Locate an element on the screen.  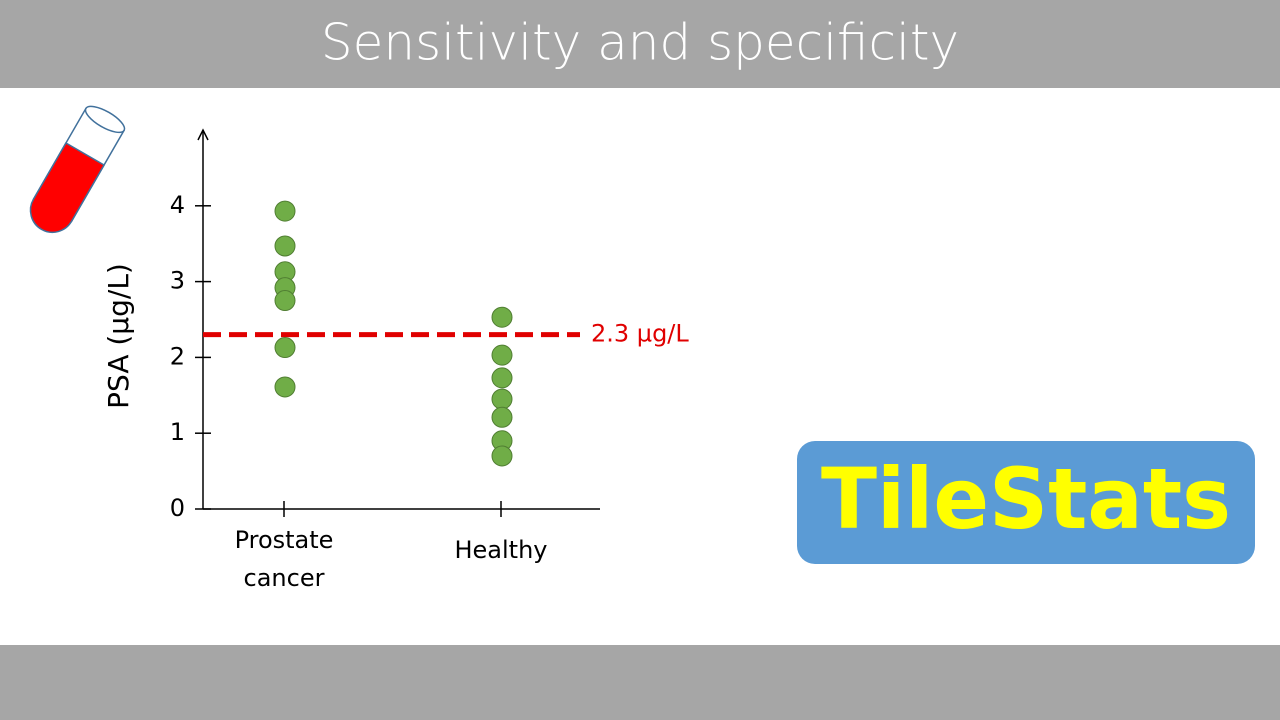
slide-title: Sensitivity and specificity is located at coordinates (640, 43).